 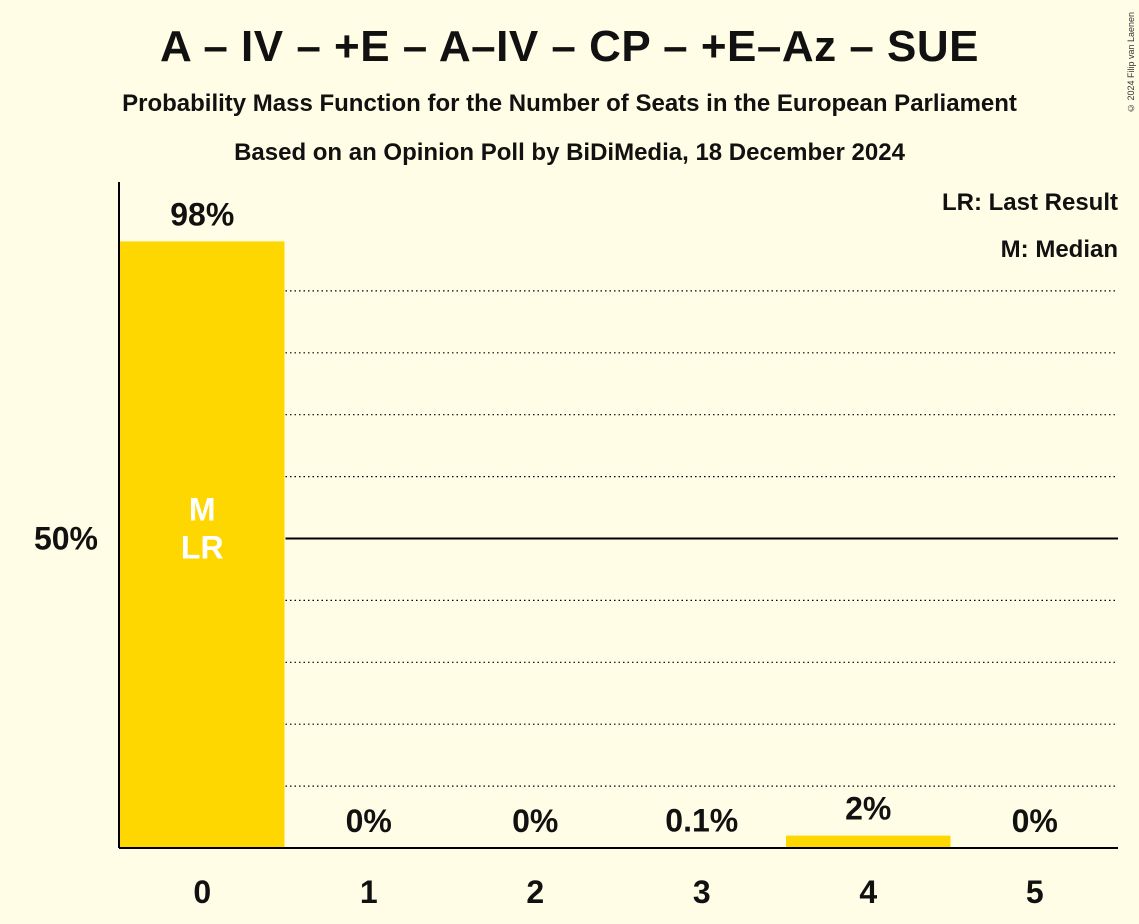 I want to click on x-tick-label: 4, so click(x=868, y=892).